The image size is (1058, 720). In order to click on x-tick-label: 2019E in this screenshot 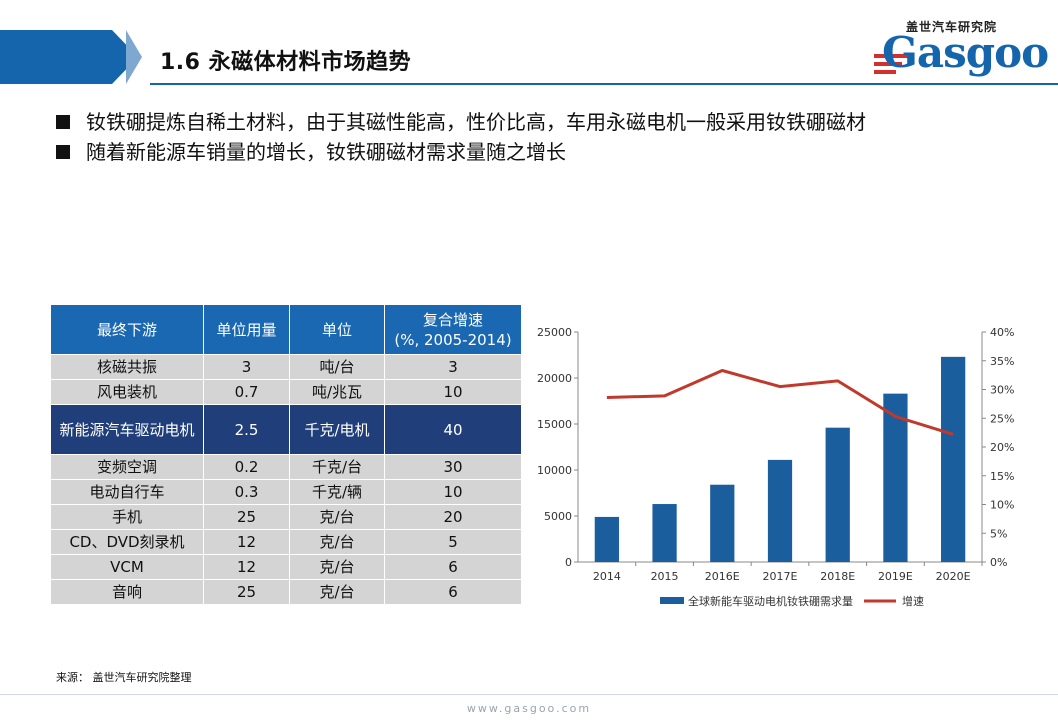, I will do `click(895, 576)`.